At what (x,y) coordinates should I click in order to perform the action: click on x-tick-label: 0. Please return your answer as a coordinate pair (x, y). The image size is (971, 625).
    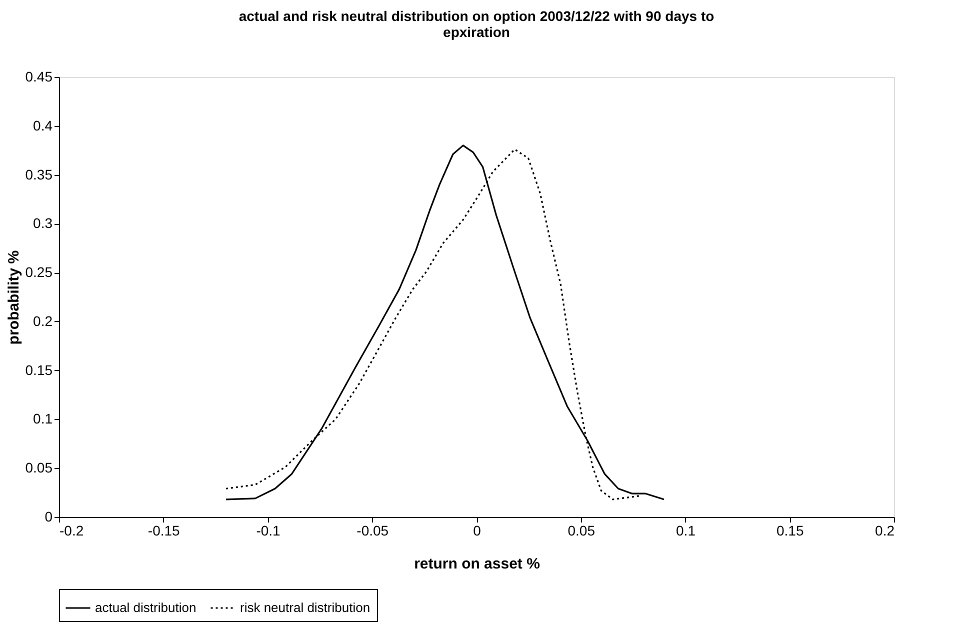
    Looking at the image, I should click on (477, 530).